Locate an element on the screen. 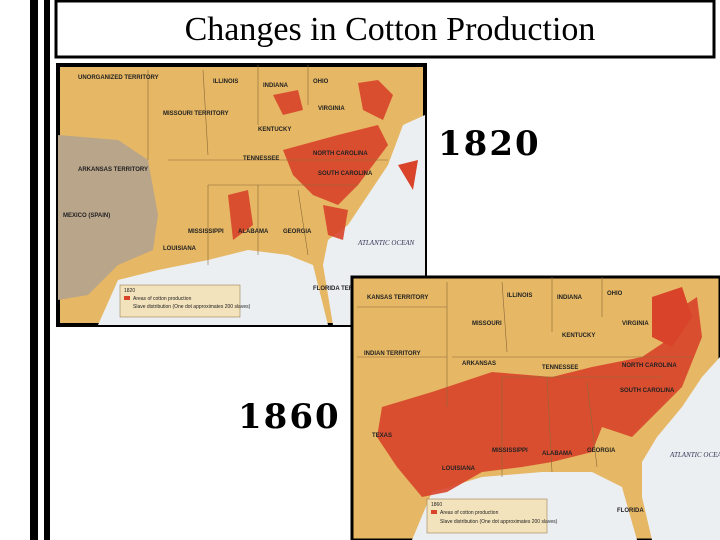 Image resolution: width=720 pixels, height=540 pixels. slide-title: Changes in Cotton Production is located at coordinates (390, 29).